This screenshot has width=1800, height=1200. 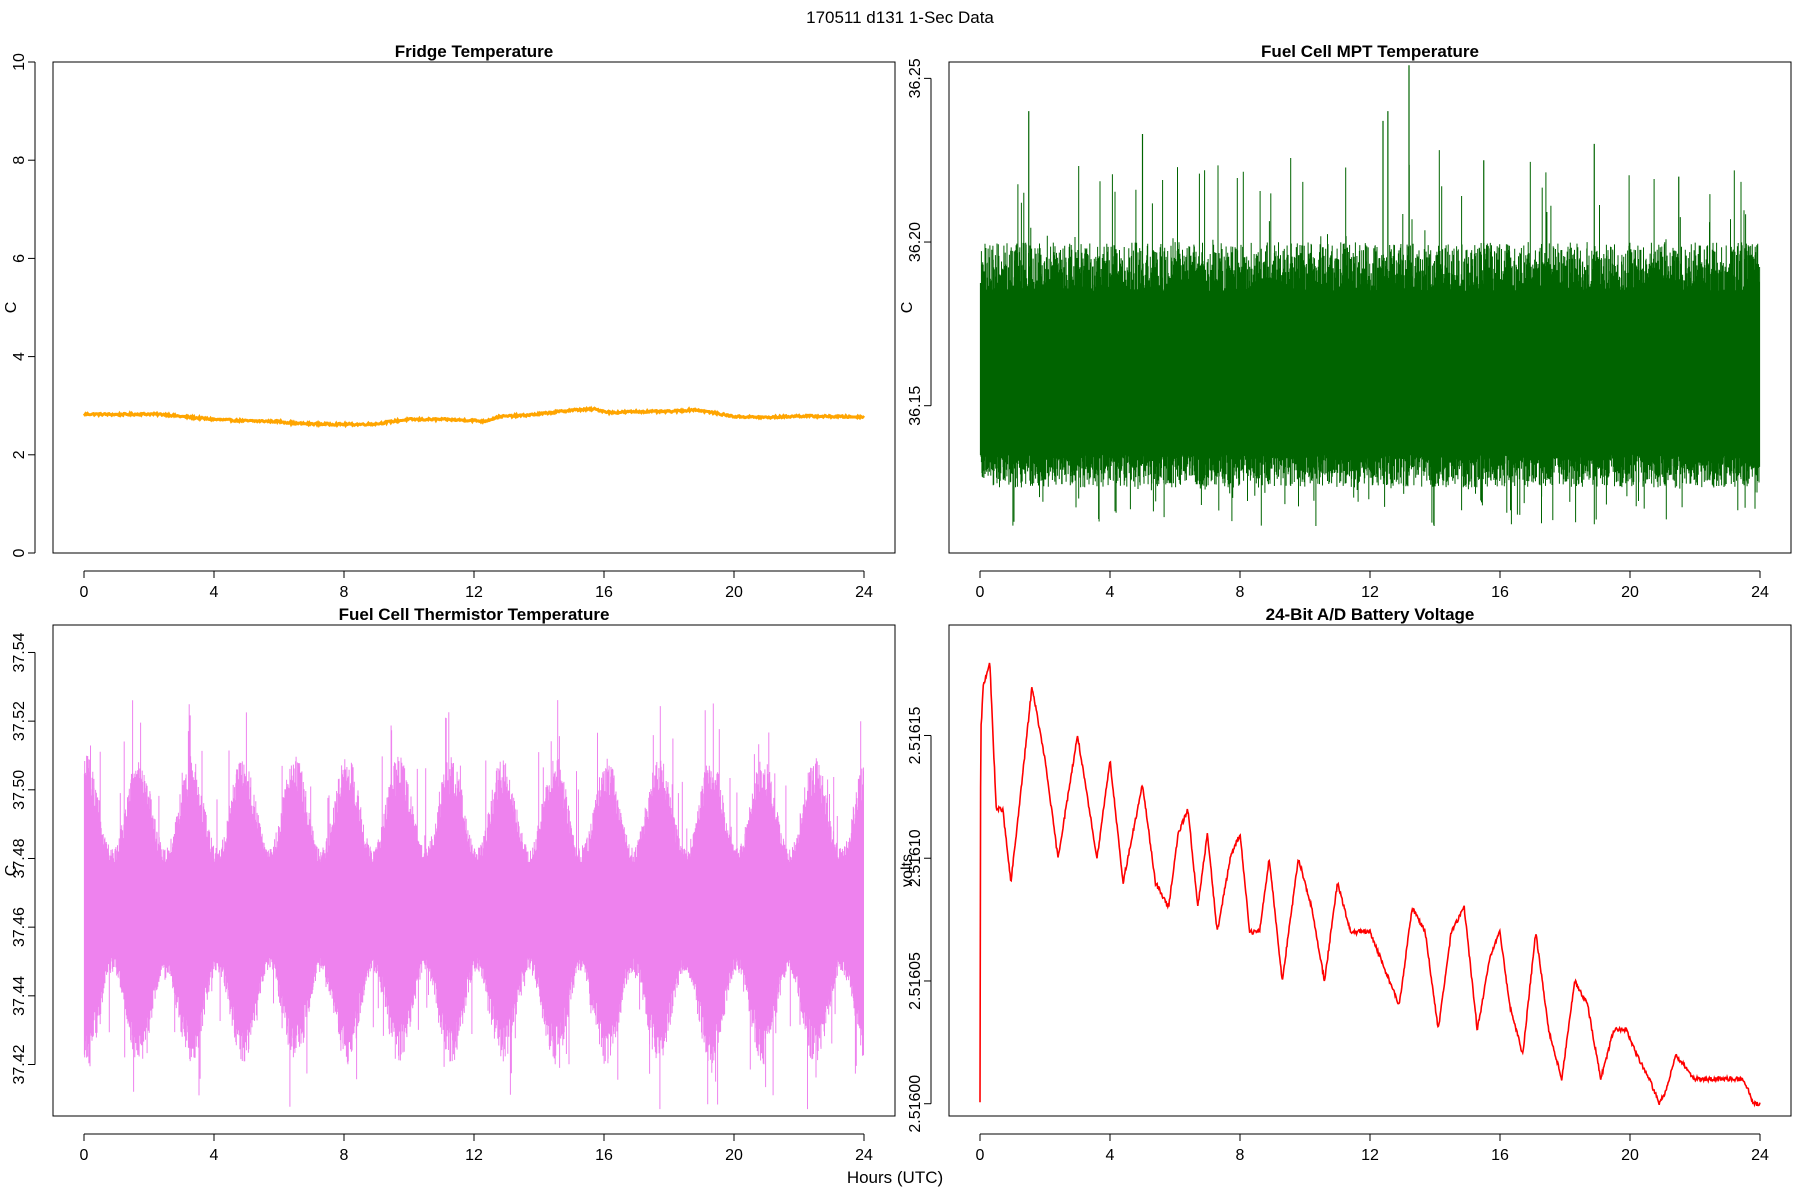 What do you see at coordinates (474, 614) in the screenshot?
I see `panel-title: Fuel Cell Thermistor Temperature` at bounding box center [474, 614].